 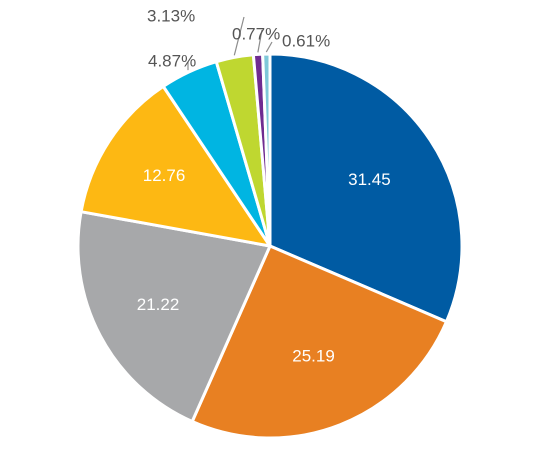 I want to click on slice-label-outside: 3.13%, so click(x=171, y=15).